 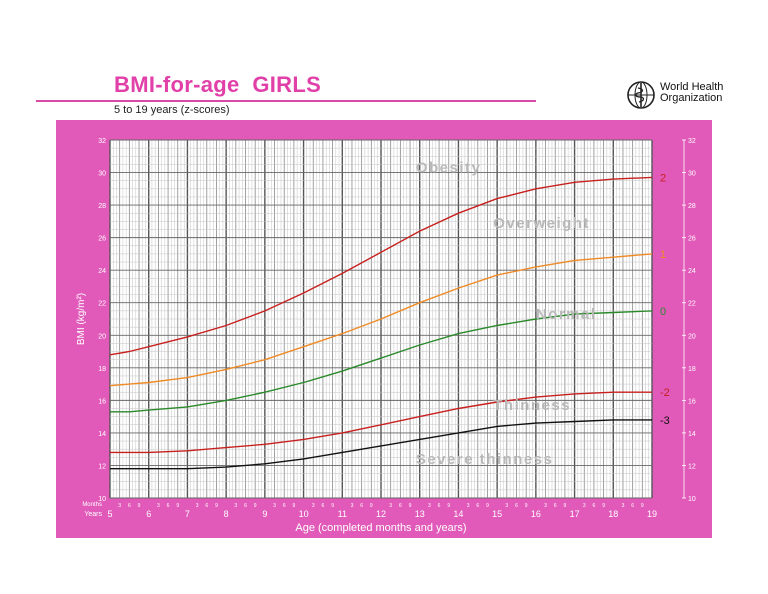 I want to click on x-tick-label-6: 11, so click(x=342, y=514).